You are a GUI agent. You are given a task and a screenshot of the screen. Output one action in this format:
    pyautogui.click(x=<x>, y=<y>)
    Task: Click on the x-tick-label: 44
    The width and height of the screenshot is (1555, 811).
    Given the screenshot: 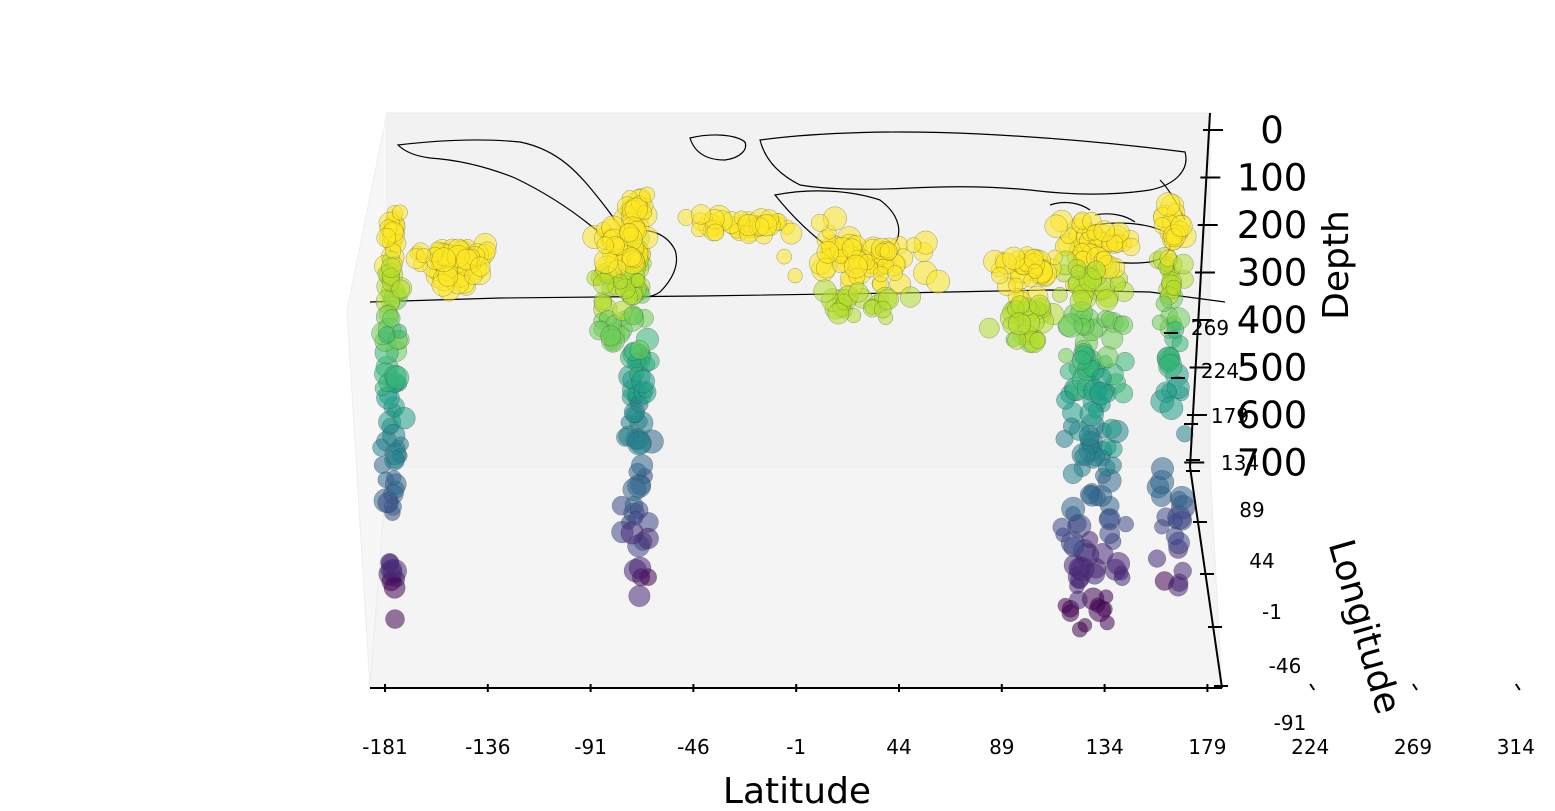 What is the action you would take?
    pyautogui.click(x=898, y=747)
    